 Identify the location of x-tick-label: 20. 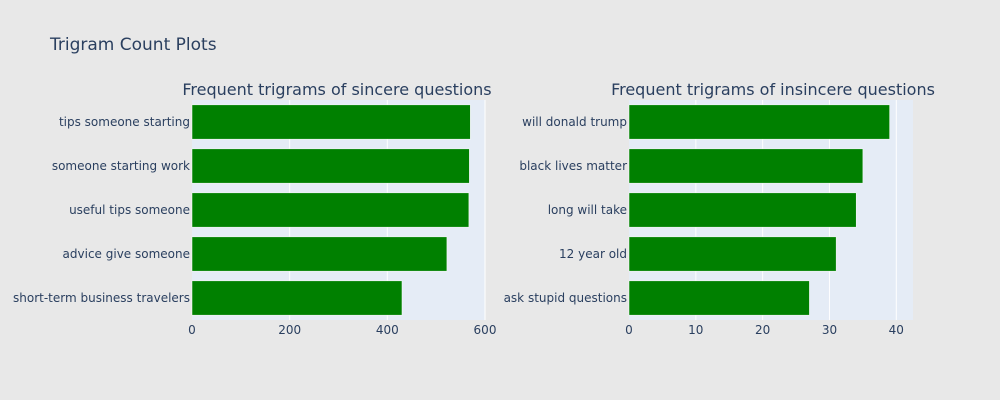
(762, 330).